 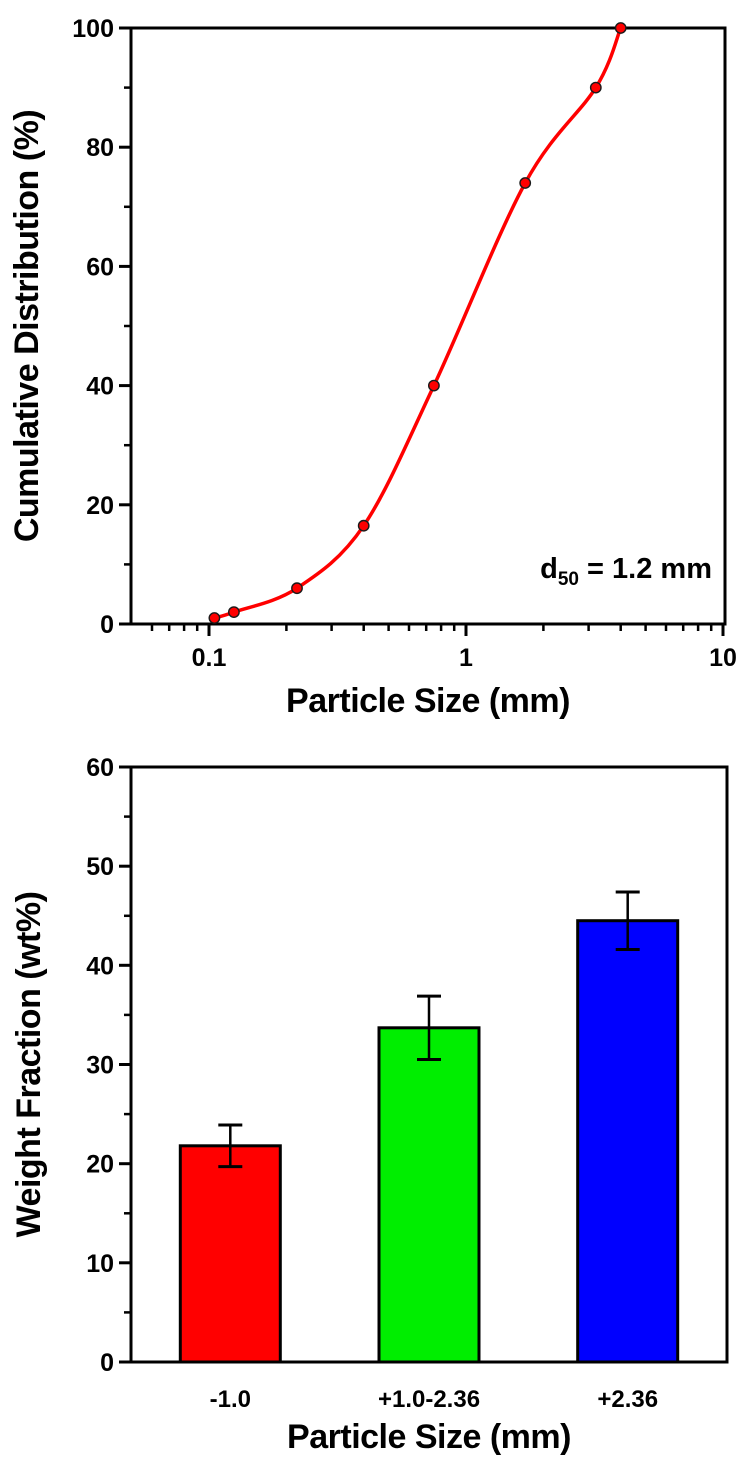 What do you see at coordinates (27, 326) in the screenshot?
I see `y-axis-title: Cumulative Distribution (%)` at bounding box center [27, 326].